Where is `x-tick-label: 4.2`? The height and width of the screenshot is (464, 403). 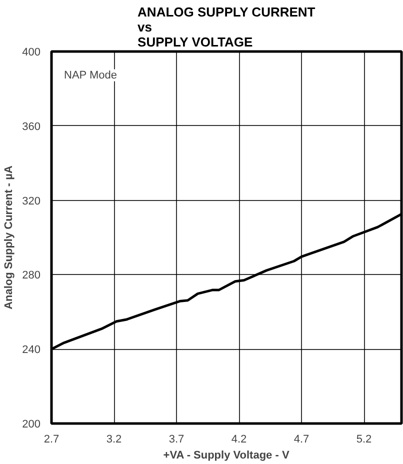 x-tick-label: 4.2 is located at coordinates (239, 440).